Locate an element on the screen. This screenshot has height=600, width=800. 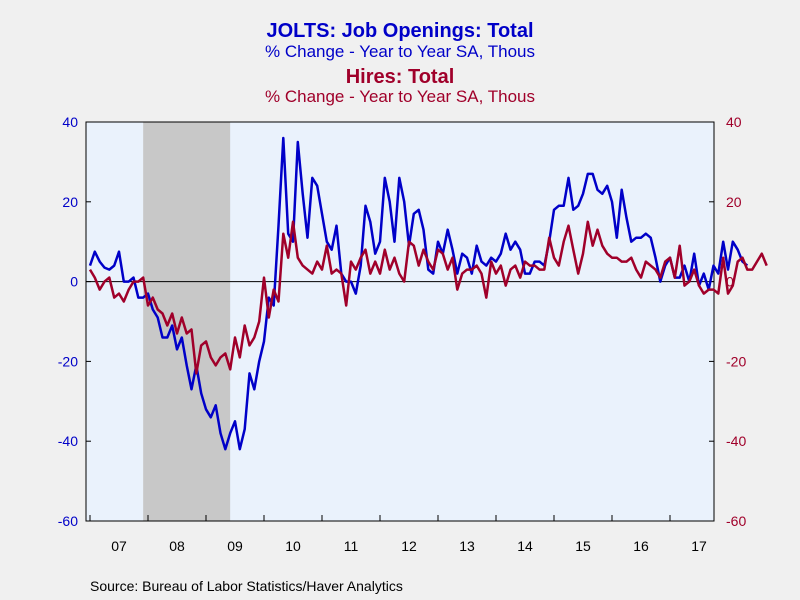
y-left-tick-label: -40 is located at coordinates (68, 441).